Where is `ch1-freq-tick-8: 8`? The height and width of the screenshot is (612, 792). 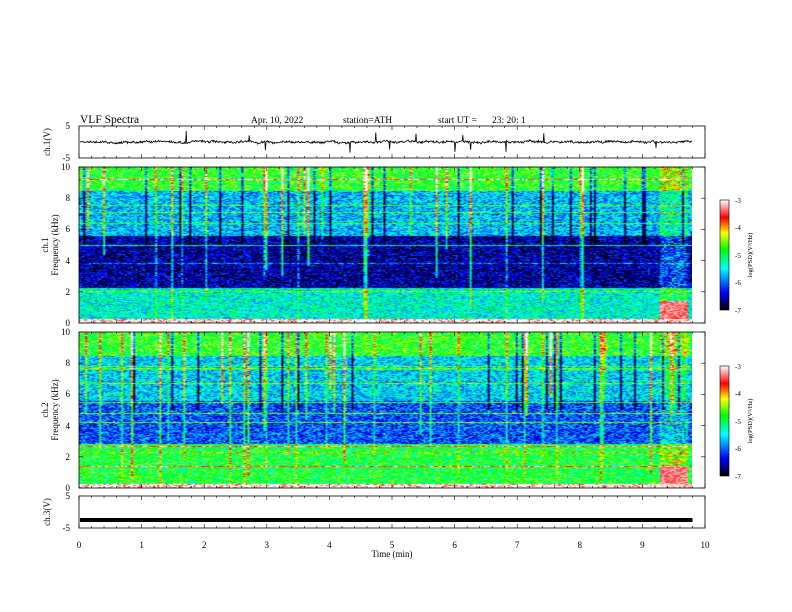
ch1-freq-tick-8: 8 is located at coordinates (68, 198).